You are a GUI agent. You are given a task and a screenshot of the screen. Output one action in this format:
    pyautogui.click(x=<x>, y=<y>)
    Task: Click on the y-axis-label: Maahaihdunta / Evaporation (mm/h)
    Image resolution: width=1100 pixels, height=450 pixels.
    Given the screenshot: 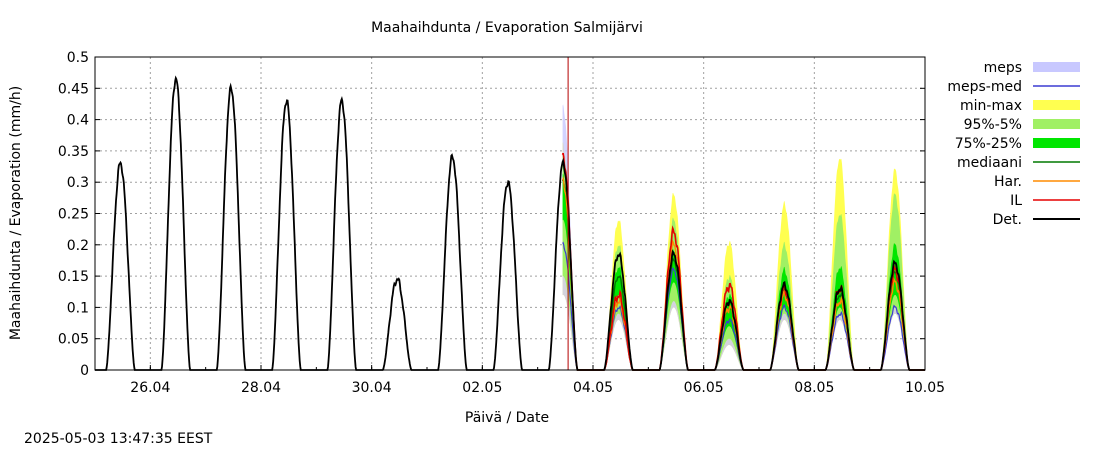 What is the action you would take?
    pyautogui.click(x=16, y=213)
    